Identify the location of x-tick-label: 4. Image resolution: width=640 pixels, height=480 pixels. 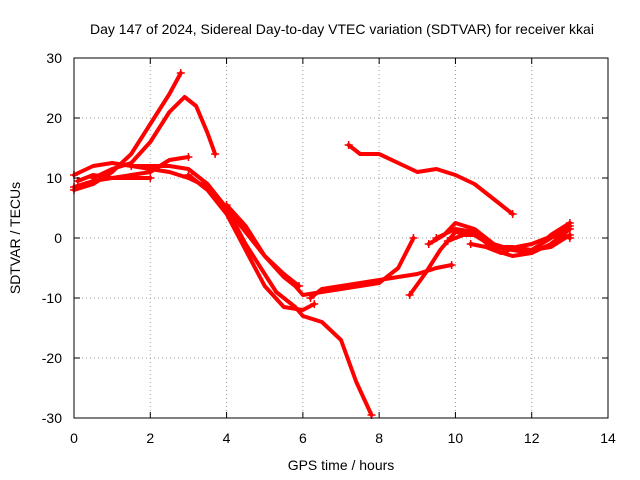
(227, 438).